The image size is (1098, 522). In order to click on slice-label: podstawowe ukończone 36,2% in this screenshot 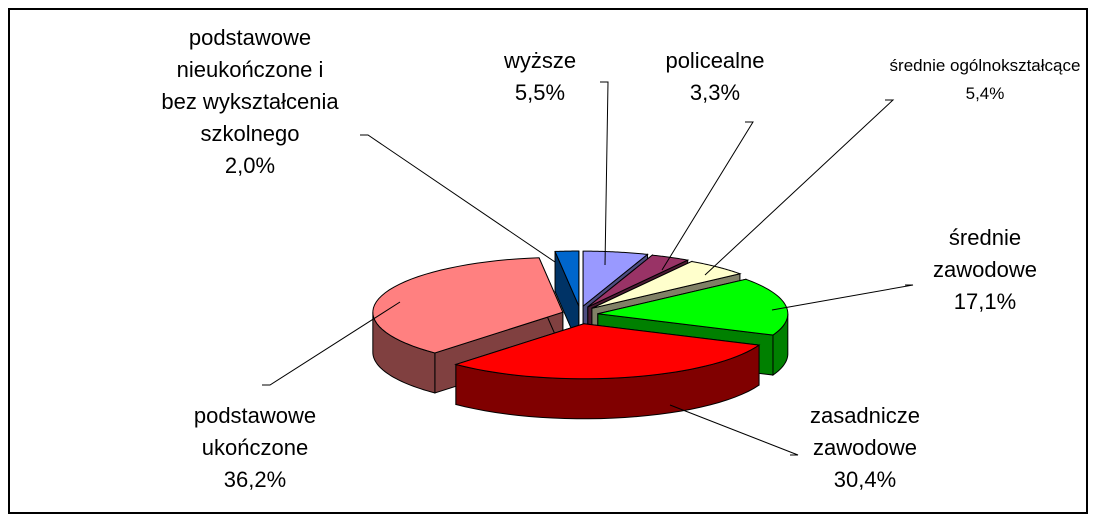, I will do `click(255, 448)`.